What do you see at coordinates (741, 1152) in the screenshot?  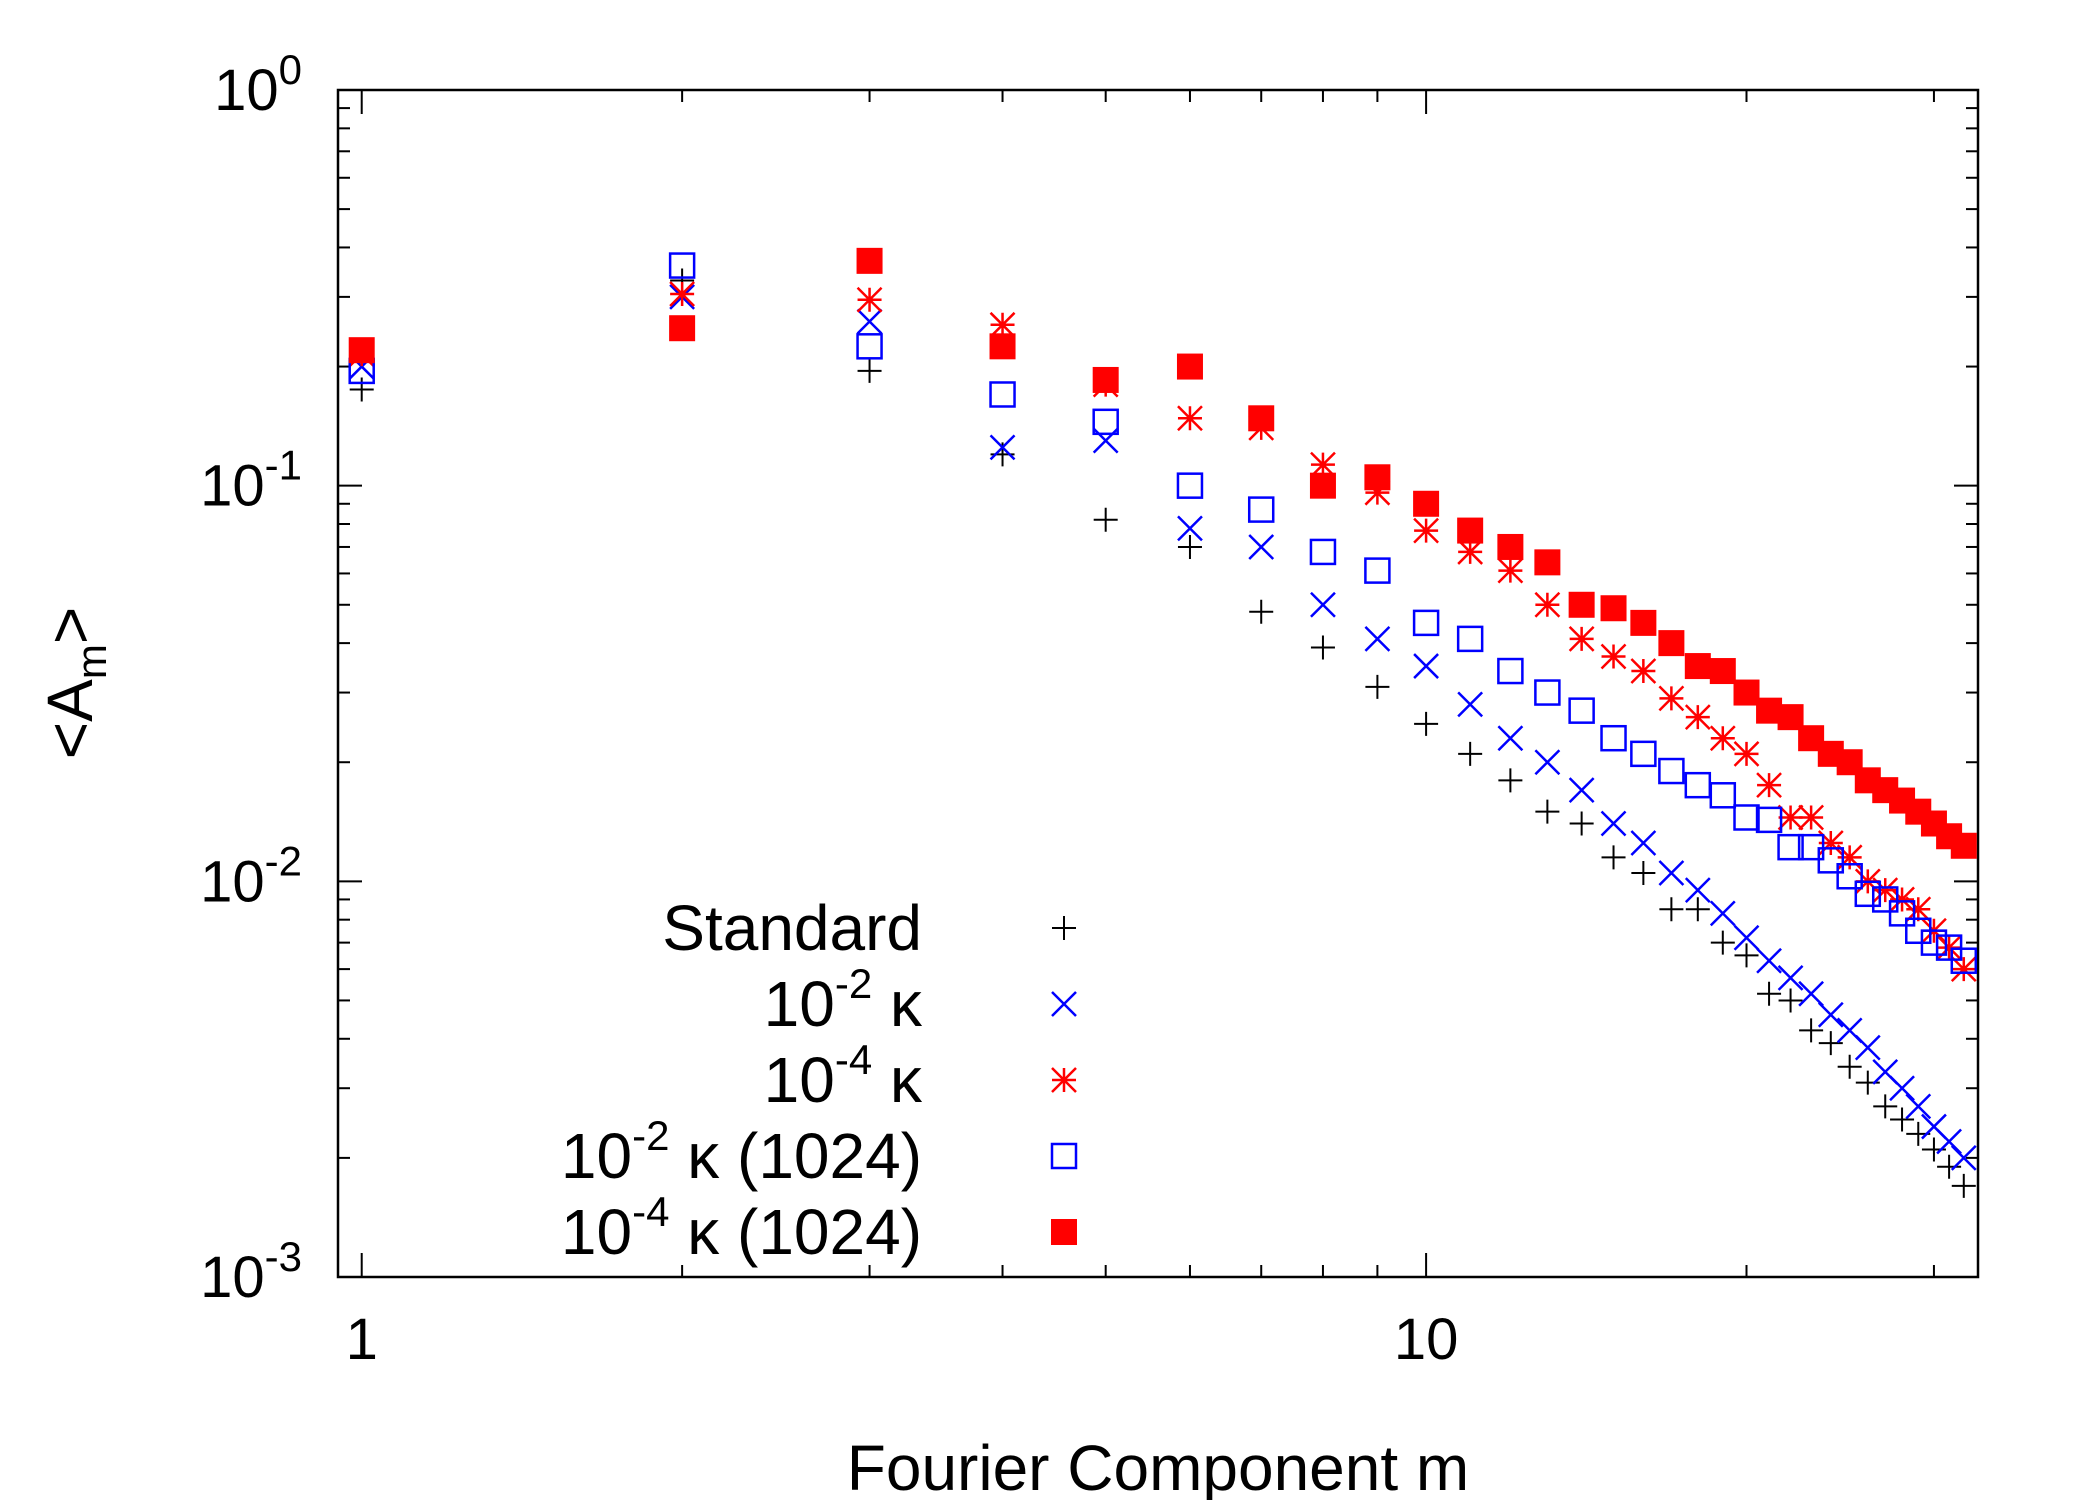 I see `legend-label: 10-2 κ (1024)` at bounding box center [741, 1152].